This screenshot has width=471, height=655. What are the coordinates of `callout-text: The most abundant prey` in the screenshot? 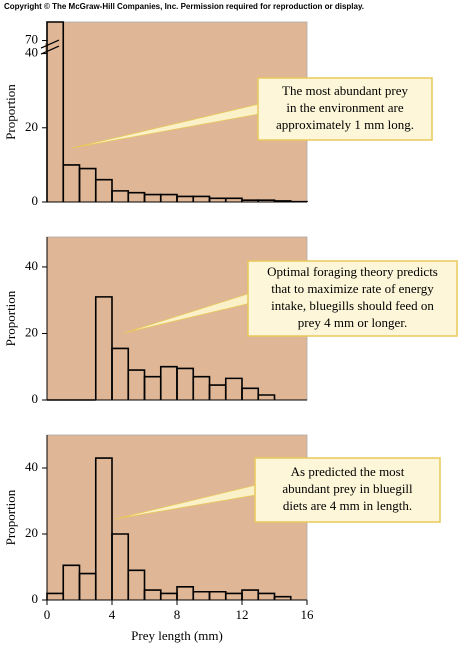 It's located at (345, 90).